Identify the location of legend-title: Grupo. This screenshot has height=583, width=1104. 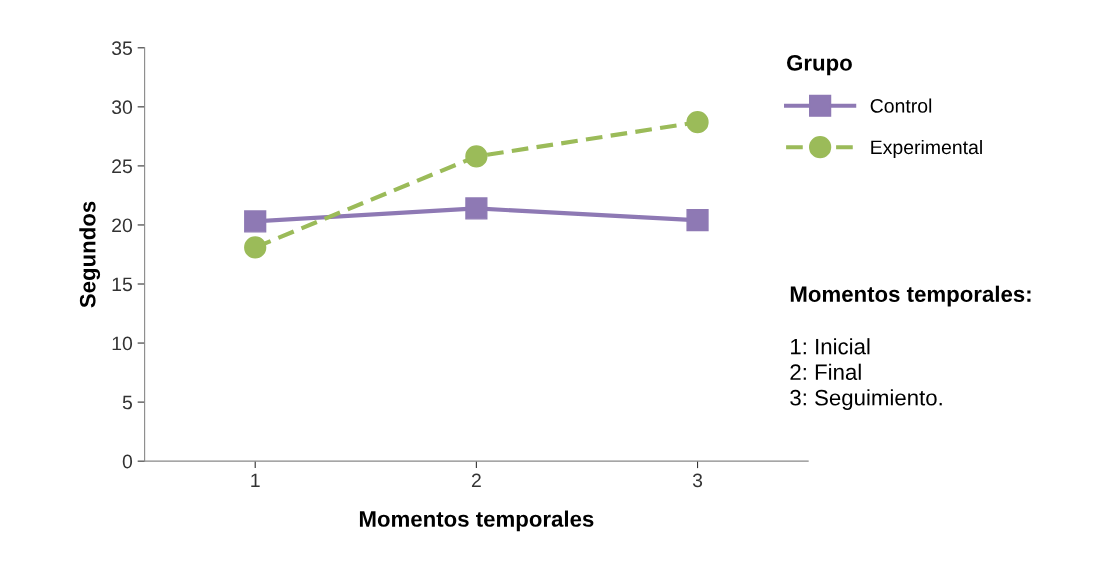
(819, 65).